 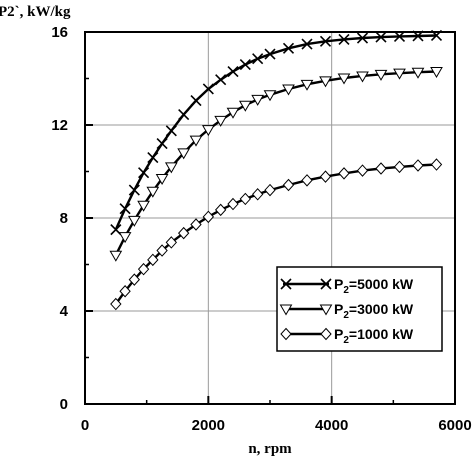 I want to click on y-axis-label: P2`, kW/kg, so click(x=35, y=12).